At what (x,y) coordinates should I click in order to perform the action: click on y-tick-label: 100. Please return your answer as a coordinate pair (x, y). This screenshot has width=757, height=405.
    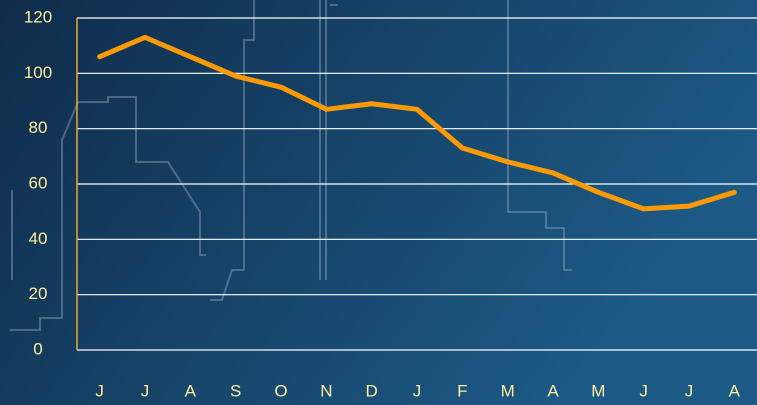
    Looking at the image, I should click on (38, 72).